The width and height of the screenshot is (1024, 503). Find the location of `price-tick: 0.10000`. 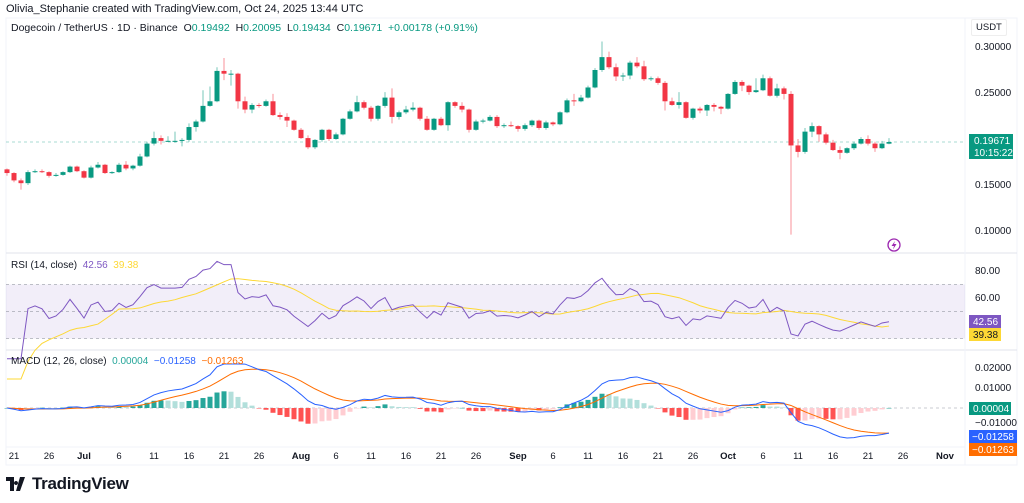

price-tick: 0.10000 is located at coordinates (993, 231).